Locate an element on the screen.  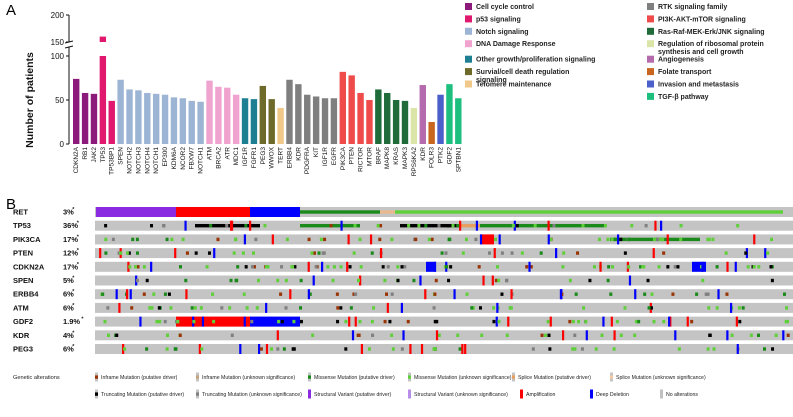
legend-label: RTK signaling family is located at coordinates (692, 7).